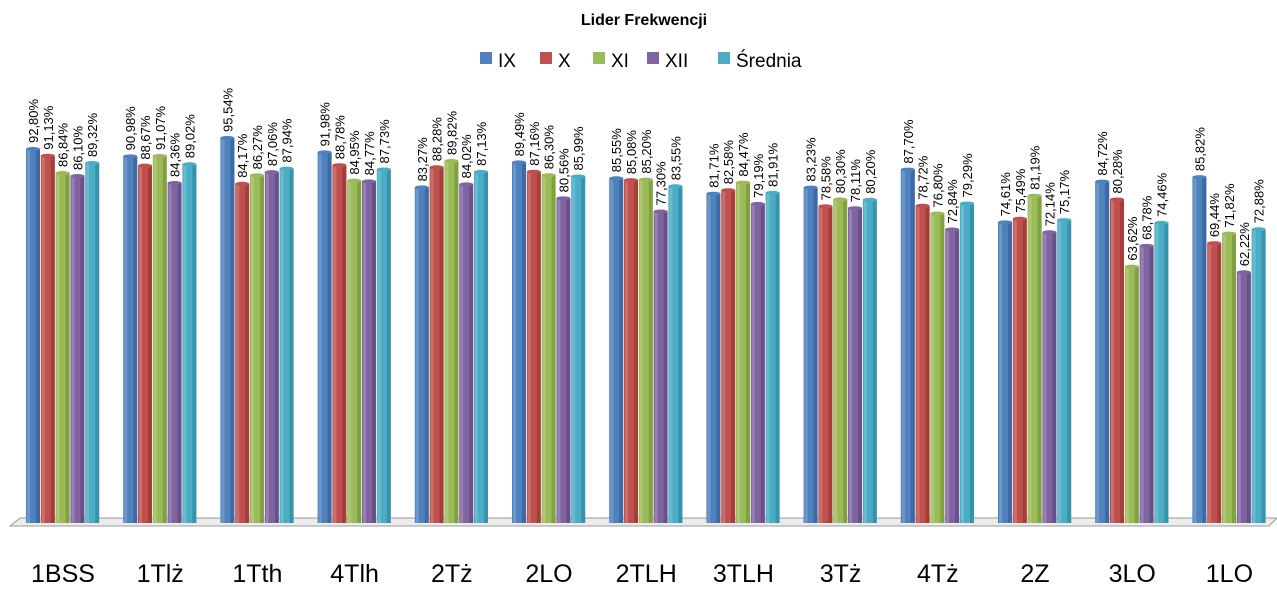 The height and width of the screenshot is (597, 1277). What do you see at coordinates (952, 201) in the screenshot?
I see `data-label-4t-xii: 72,84%` at bounding box center [952, 201].